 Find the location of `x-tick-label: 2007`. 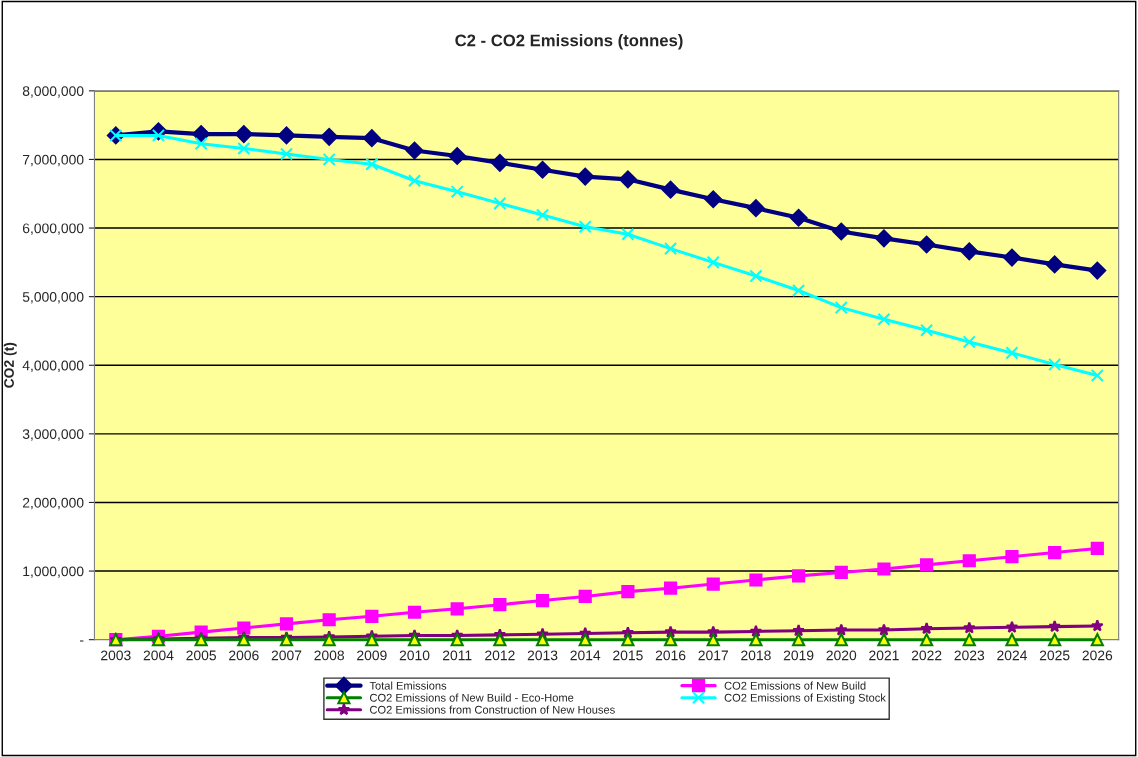

x-tick-label: 2007 is located at coordinates (286, 655).